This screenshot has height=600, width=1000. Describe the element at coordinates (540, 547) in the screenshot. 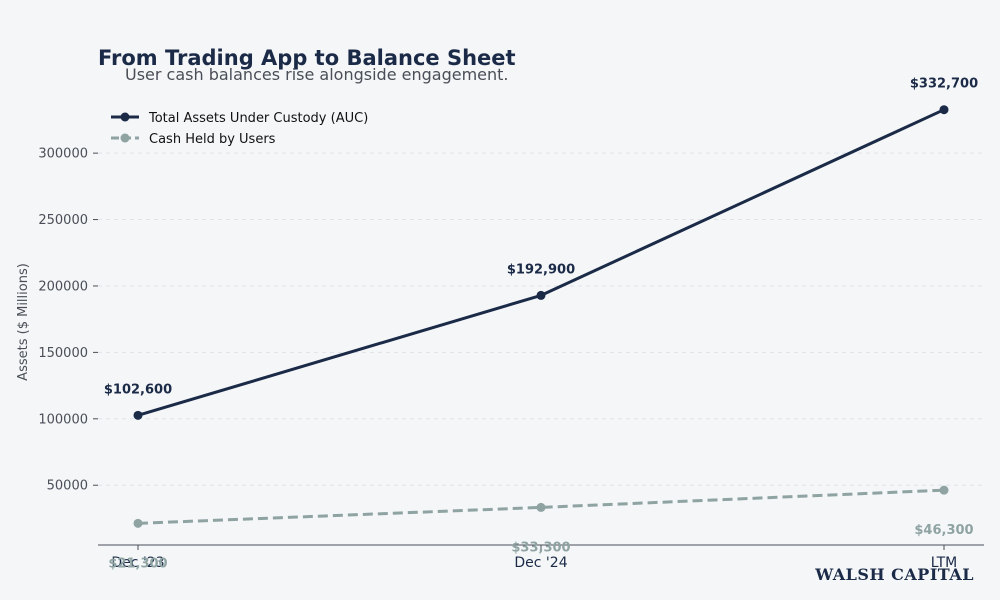

I see `data-label: $33,300` at that location.